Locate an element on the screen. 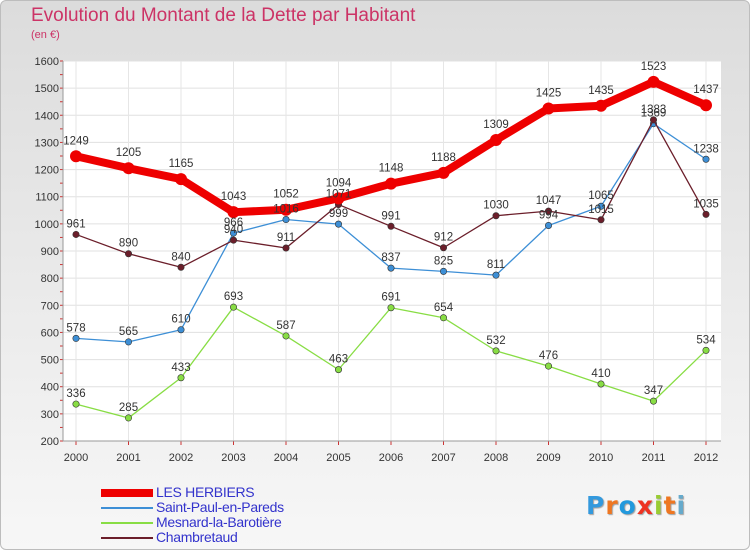 The image size is (750, 550). x-tick-label: 2008 is located at coordinates (496, 458).